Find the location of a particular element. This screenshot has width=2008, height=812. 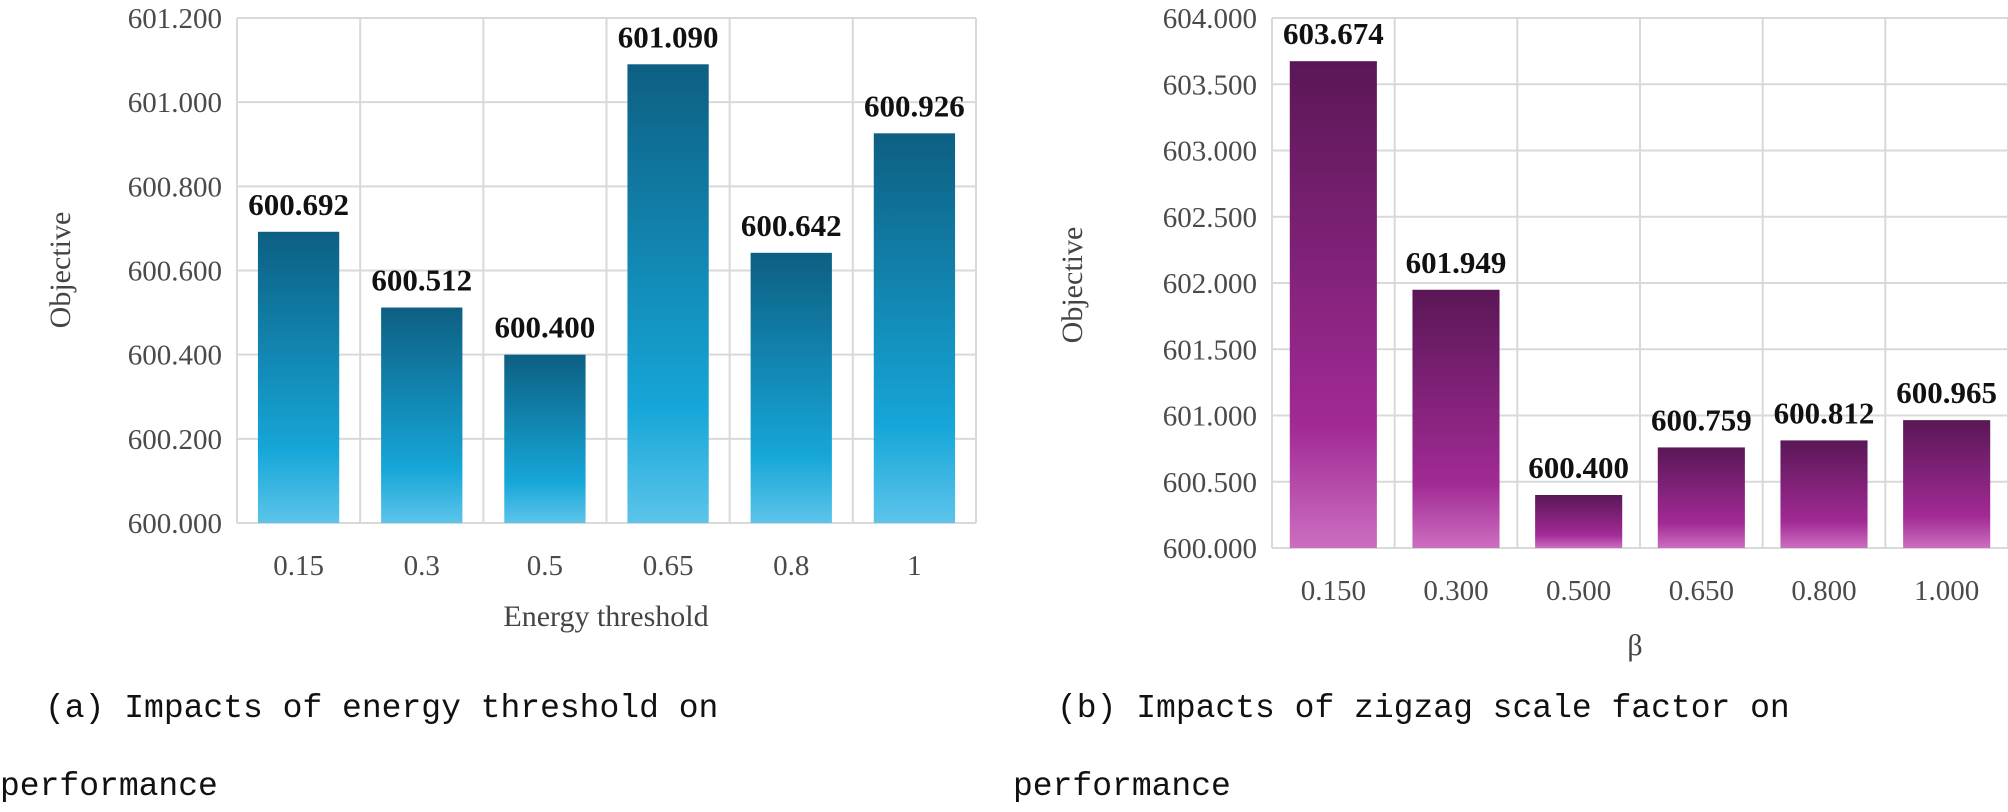

x-tick-label: 0.5 is located at coordinates (545, 566).